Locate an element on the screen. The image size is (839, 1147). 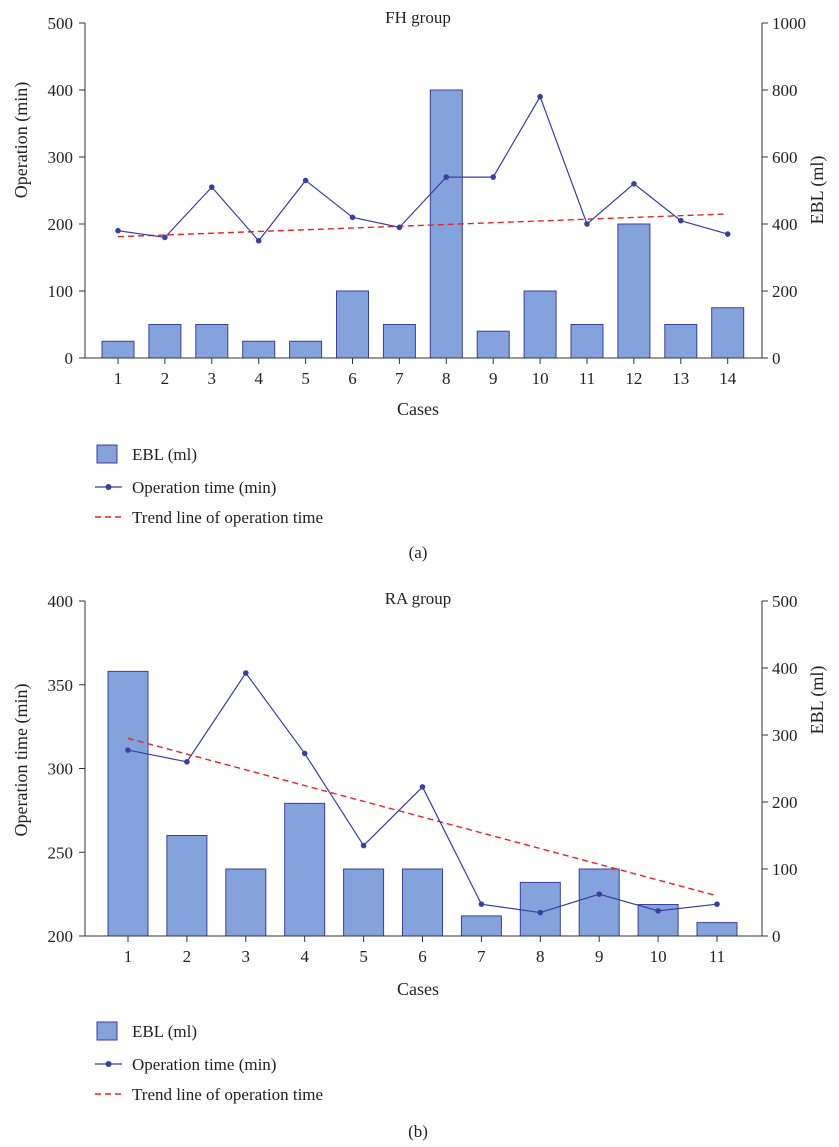
operation-time-polyline is located at coordinates (422, 168).